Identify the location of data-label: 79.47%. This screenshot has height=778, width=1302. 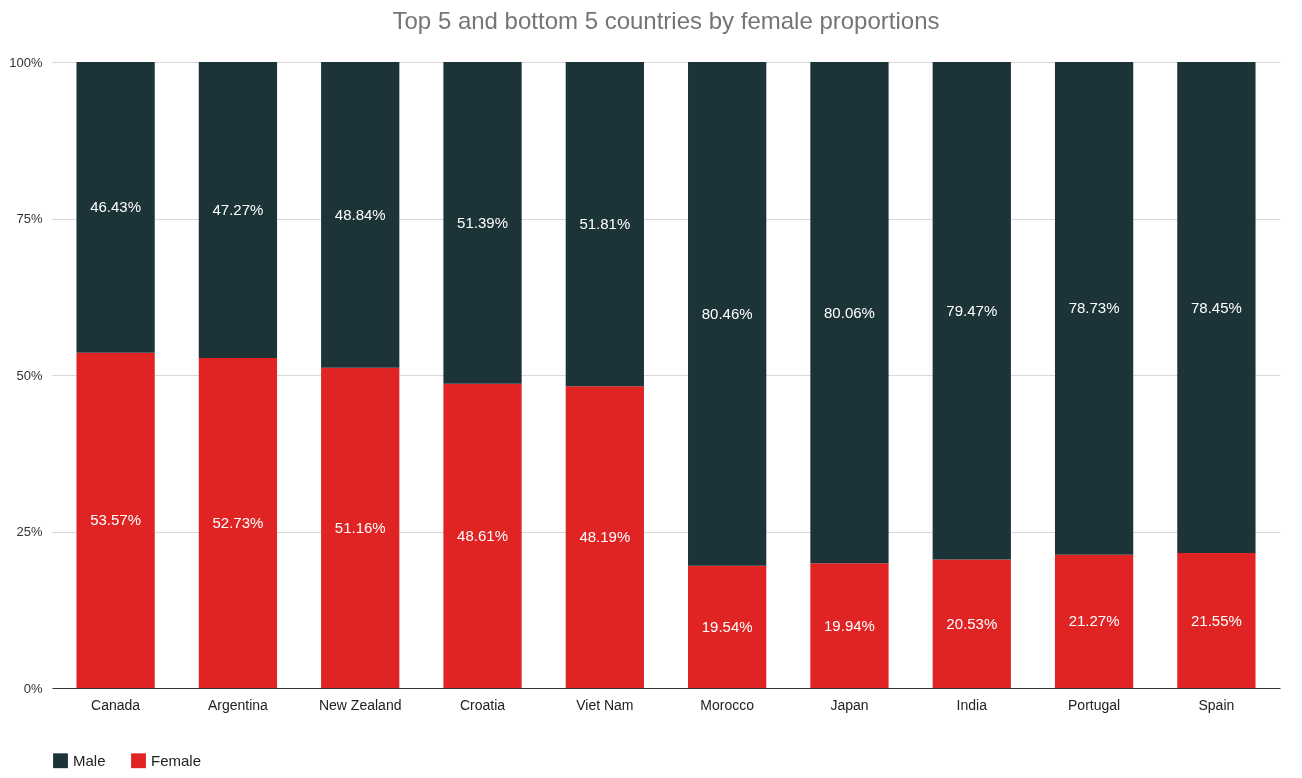
(972, 310).